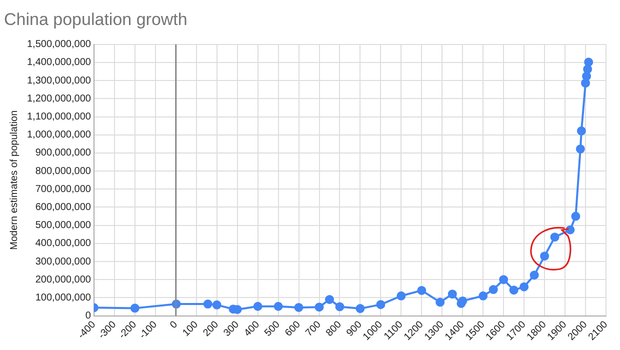 The height and width of the screenshot is (350, 620). What do you see at coordinates (128, 330) in the screenshot?
I see `x-tick-label: -200` at bounding box center [128, 330].